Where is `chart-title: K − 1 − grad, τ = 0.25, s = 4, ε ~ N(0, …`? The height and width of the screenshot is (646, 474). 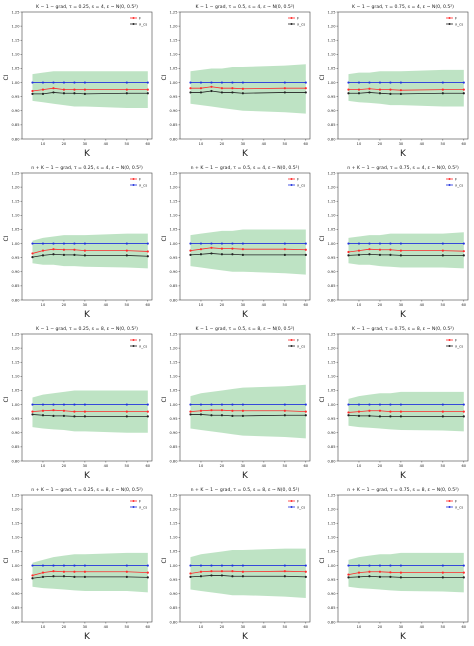 chart-title: K − 1 − grad, τ = 0.25, s = 4, ε ~ N(0, … is located at coordinates (87, 7).